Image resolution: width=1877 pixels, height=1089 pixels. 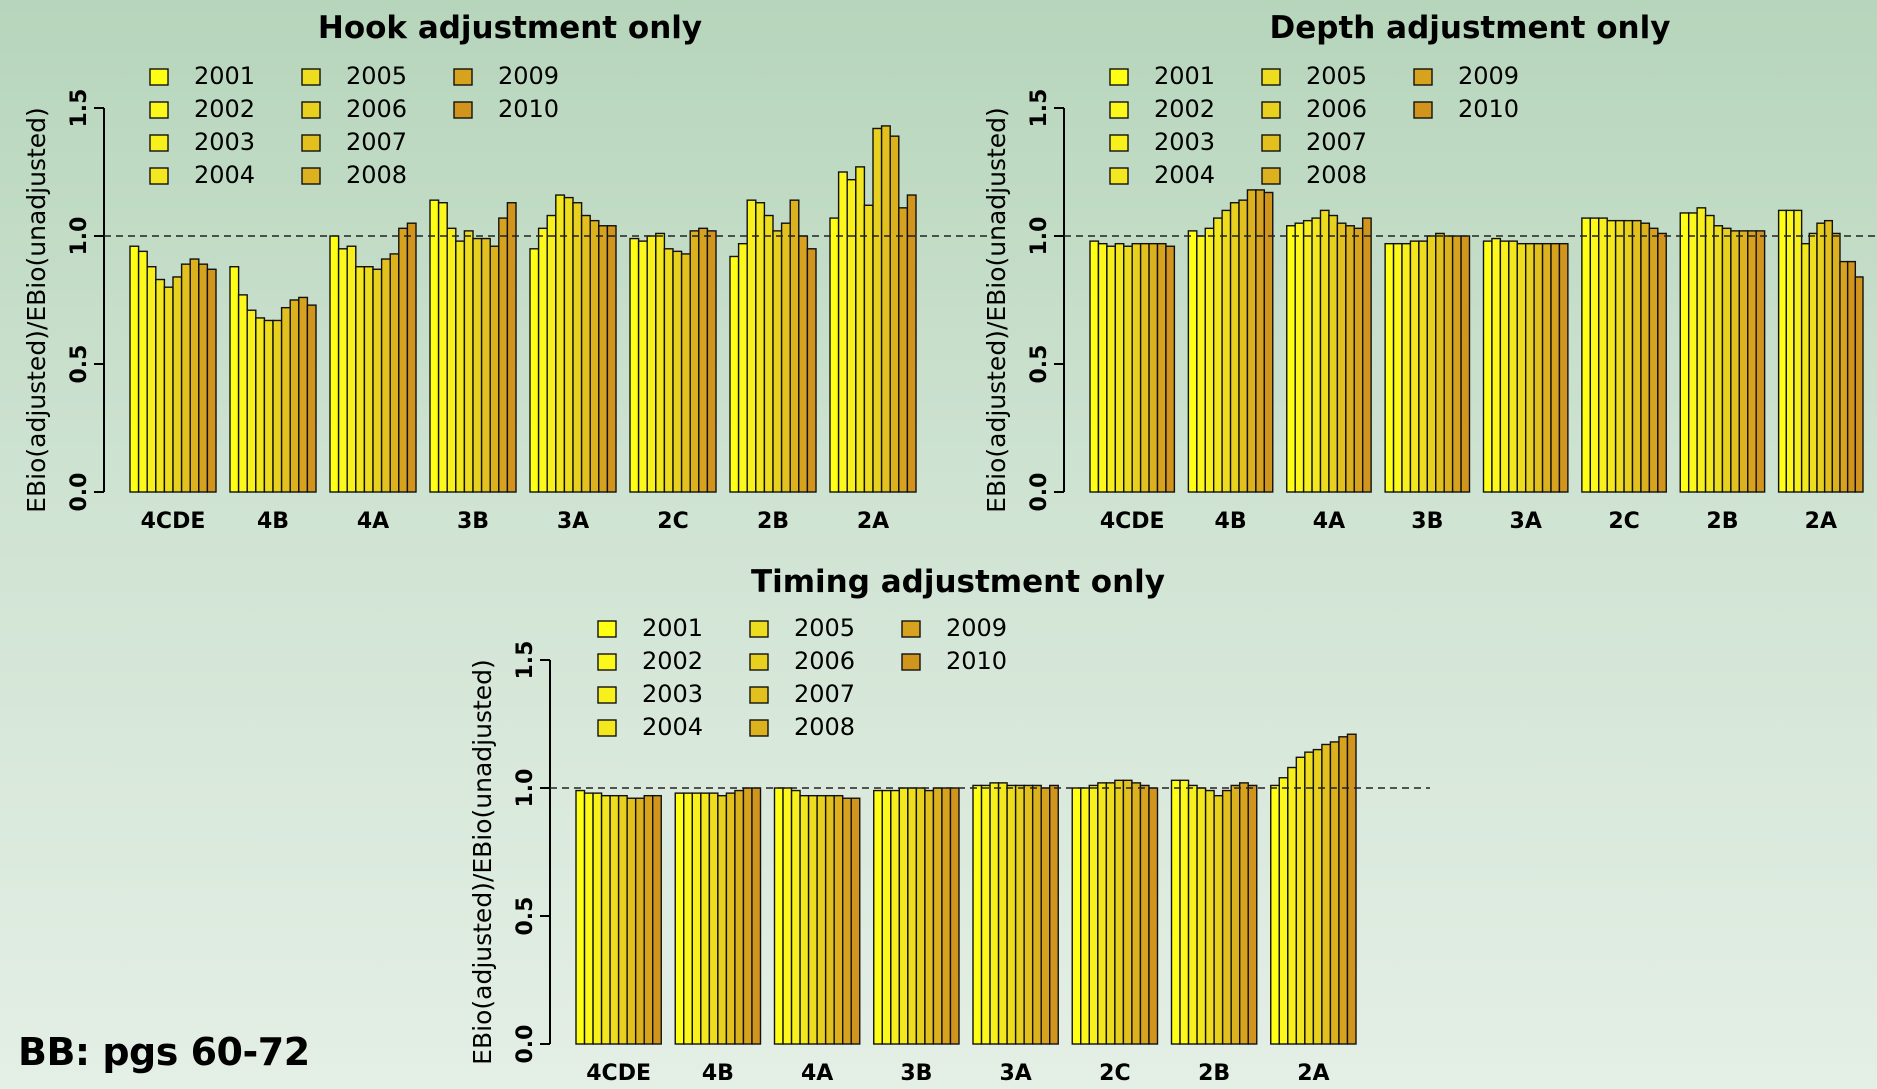 What do you see at coordinates (224, 142) in the screenshot?
I see `legend-label: 2003` at bounding box center [224, 142].